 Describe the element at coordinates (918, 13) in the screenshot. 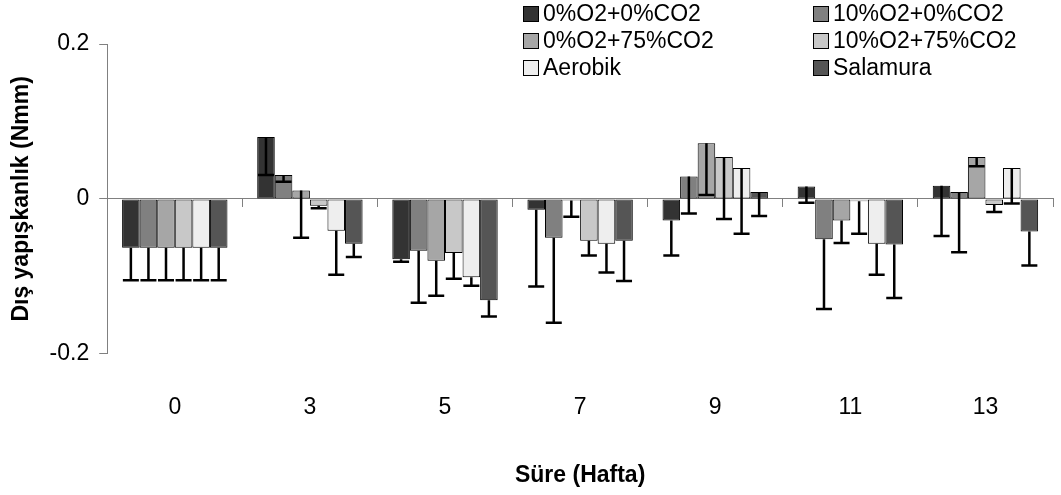

I see `legend-label: 10%O2+0%CO2` at that location.